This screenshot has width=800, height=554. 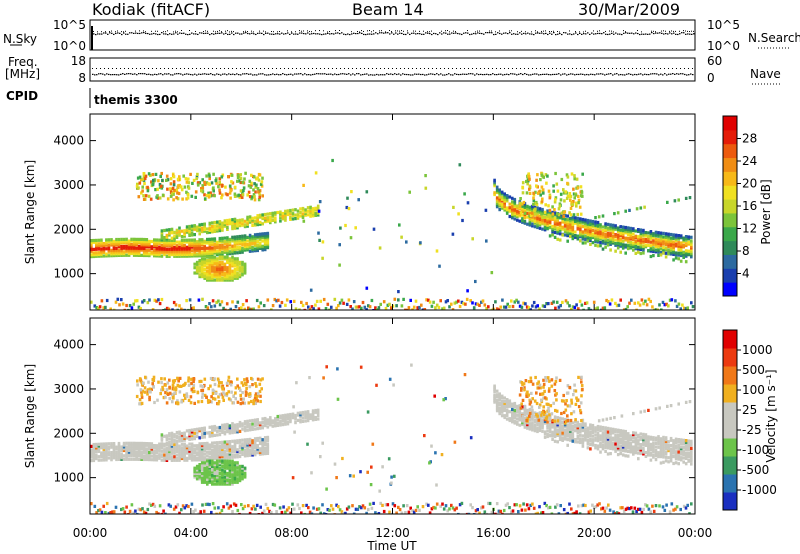 I want to click on velocity-colorbar-tick: 25, so click(x=749, y=410).